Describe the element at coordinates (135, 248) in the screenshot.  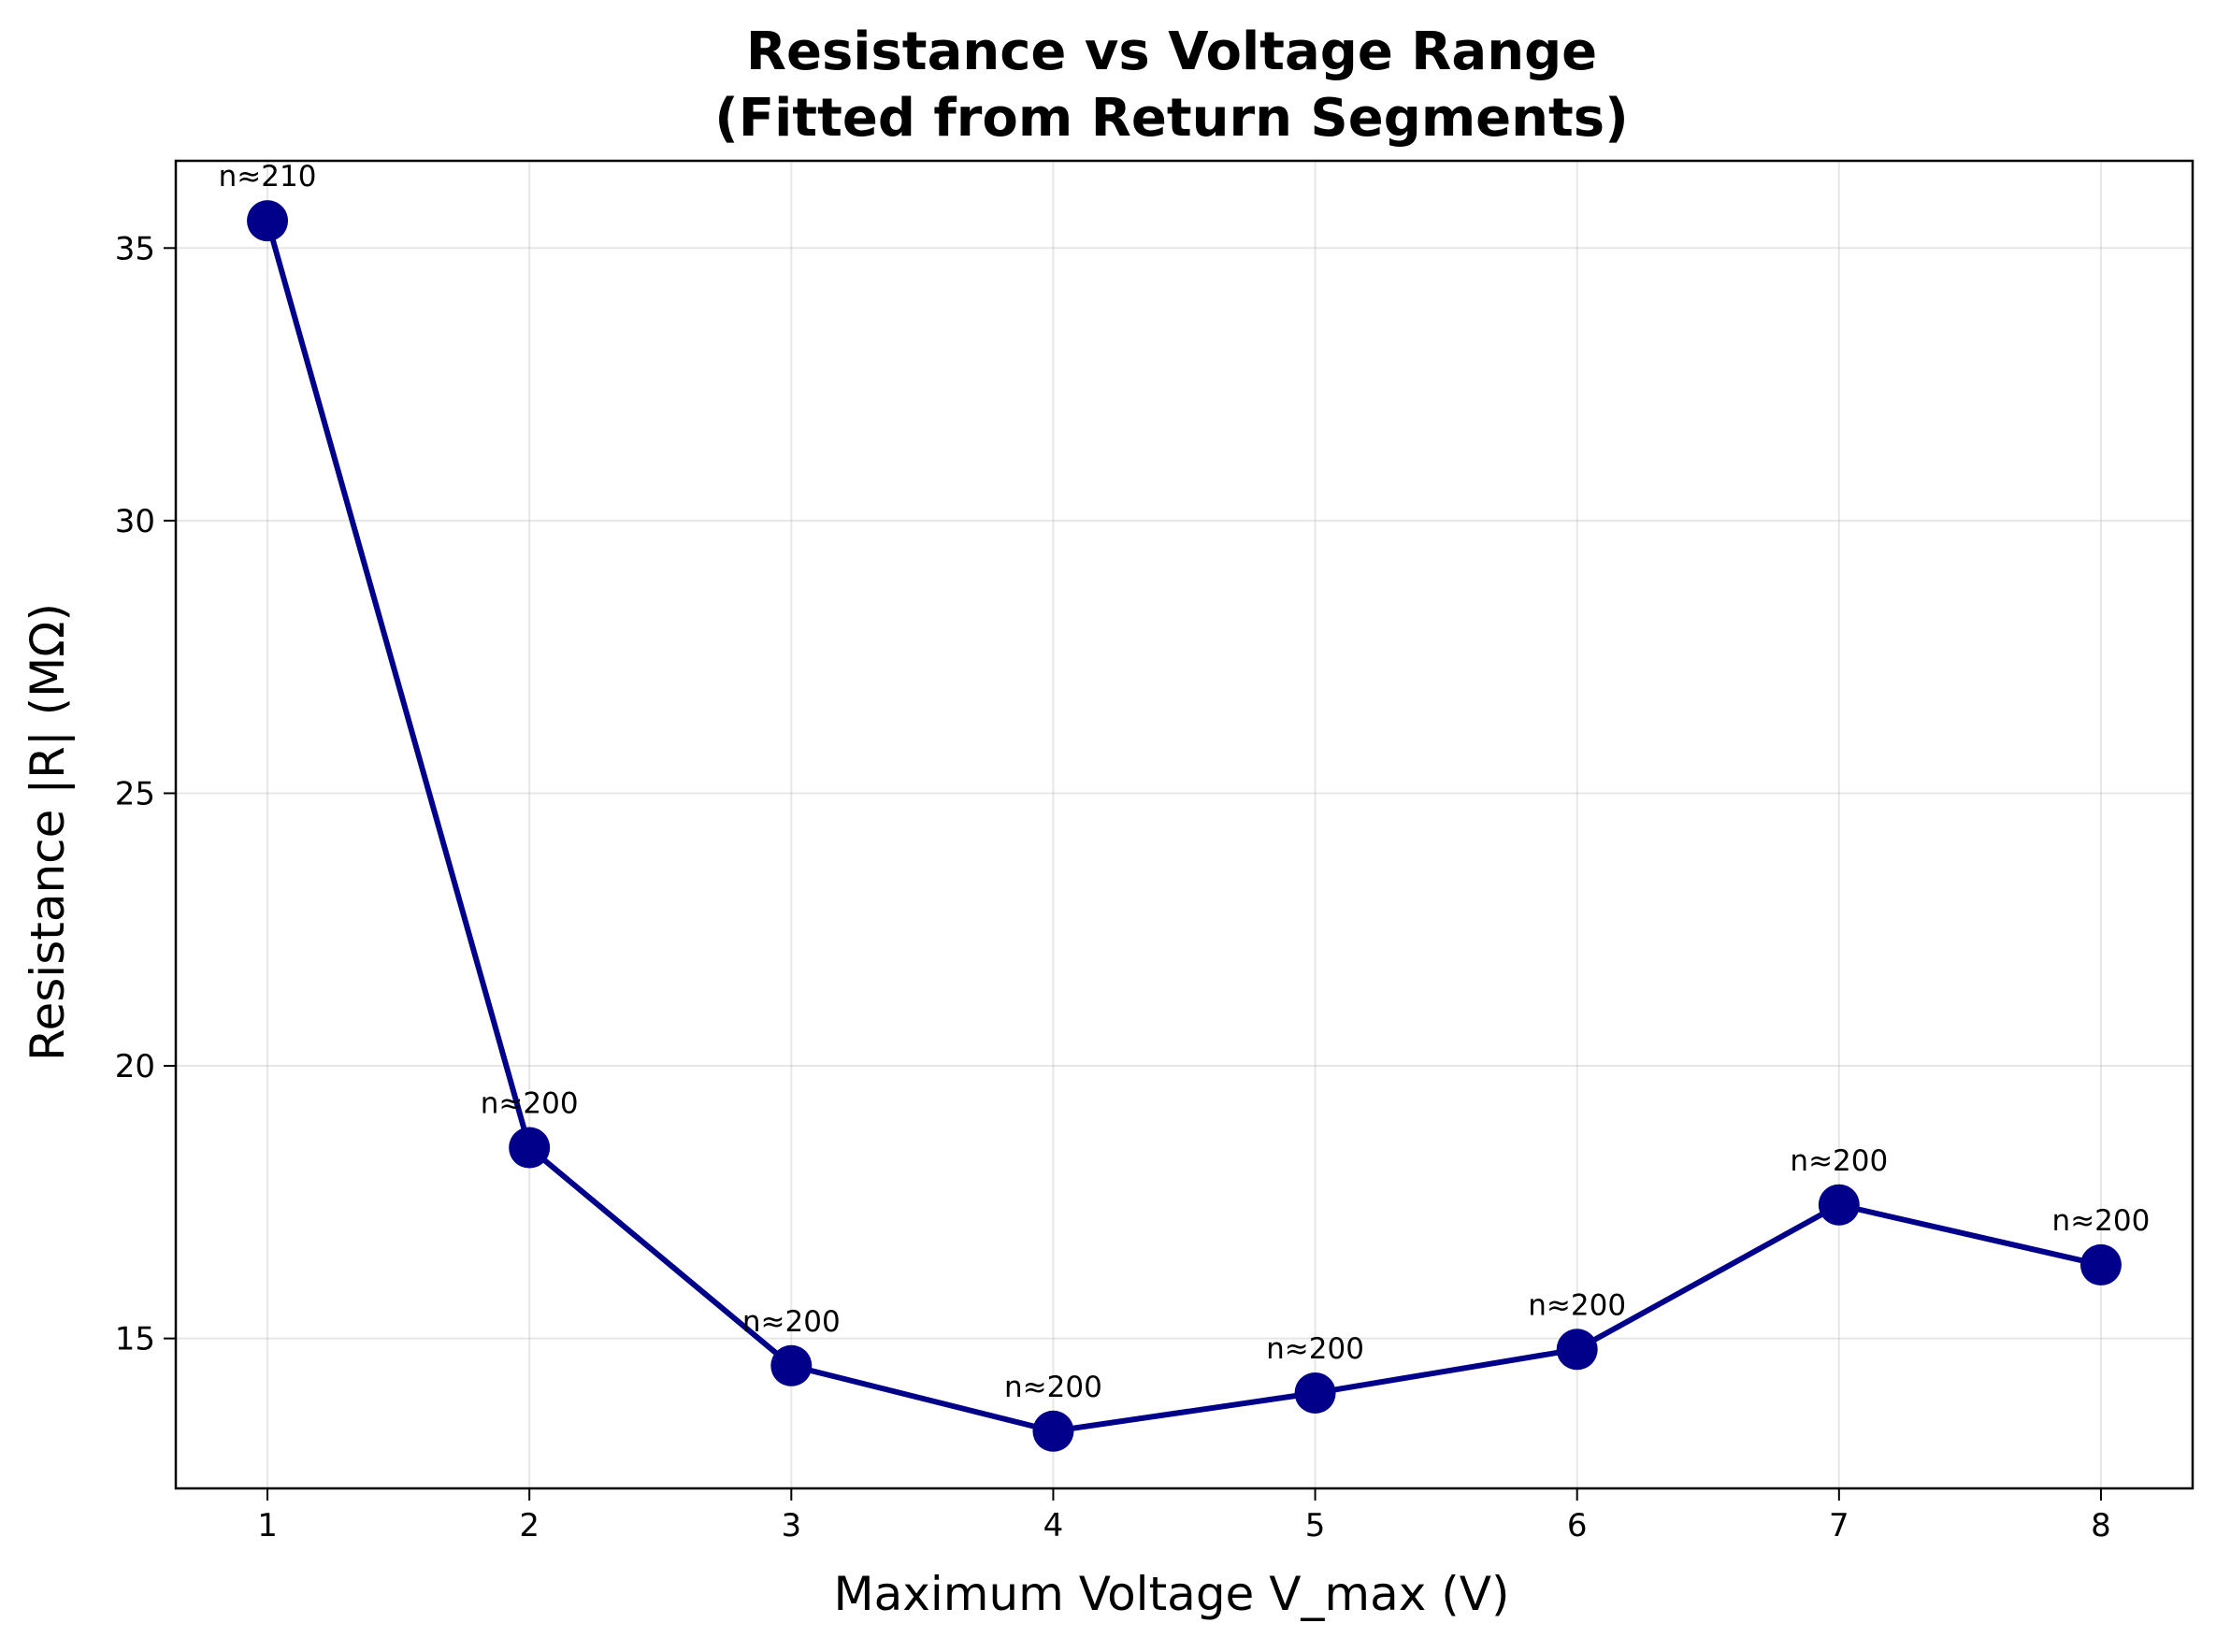
I see `y-tick-label: 35` at that location.